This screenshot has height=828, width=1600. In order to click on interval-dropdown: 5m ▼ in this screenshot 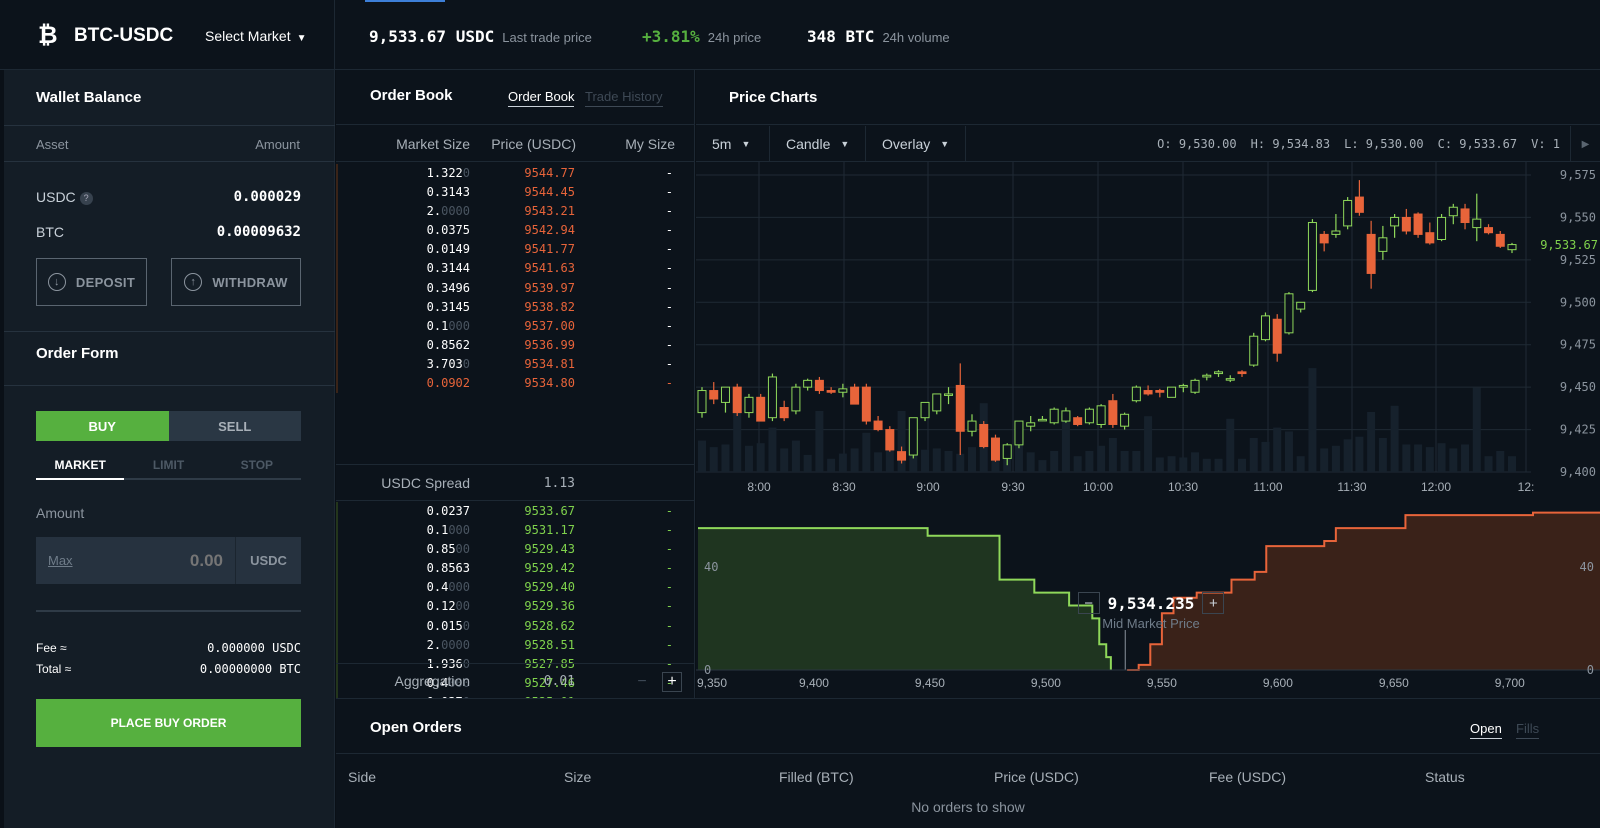, I will do `click(733, 144)`.